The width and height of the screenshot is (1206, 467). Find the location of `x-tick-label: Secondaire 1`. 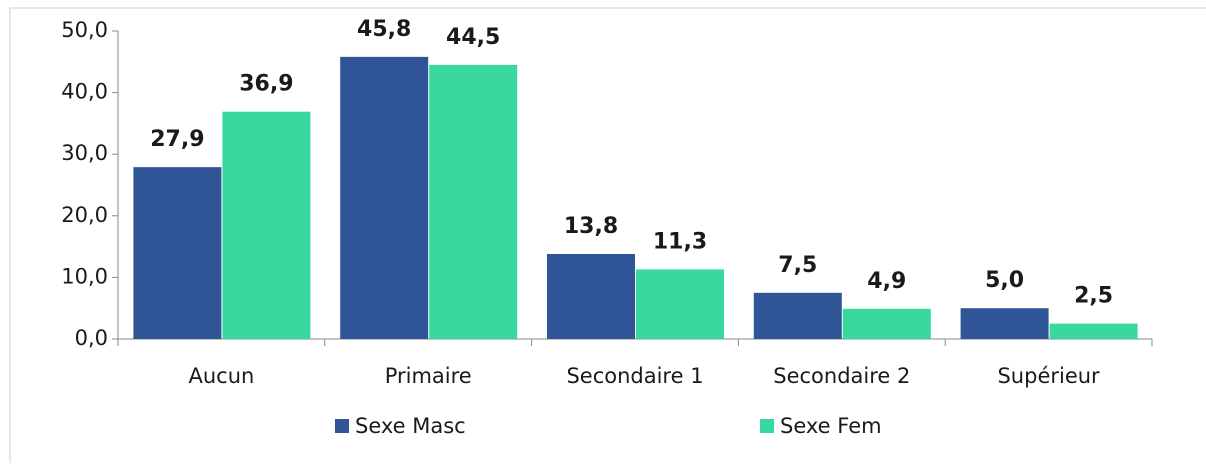

x-tick-label: Secondaire 1 is located at coordinates (634, 376).